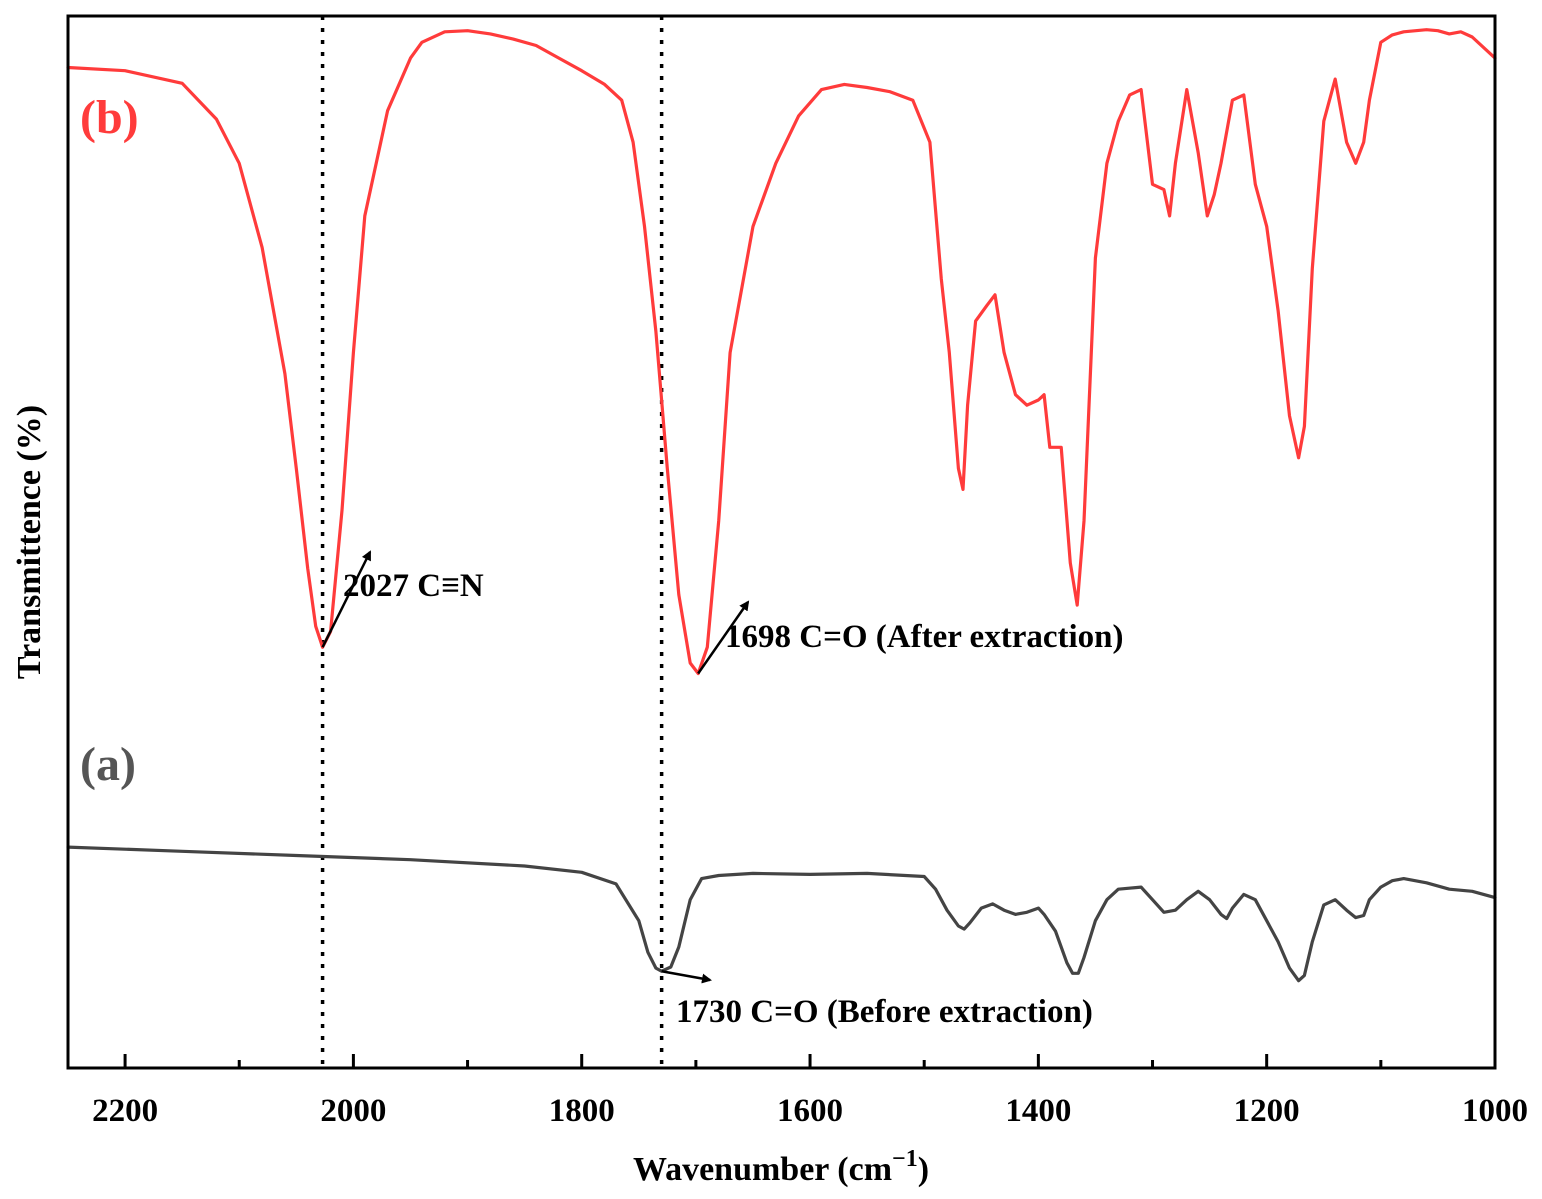 The width and height of the screenshot is (1542, 1199). I want to click on x-axis-label-main: Wavenumber (cm, so click(762, 1169).